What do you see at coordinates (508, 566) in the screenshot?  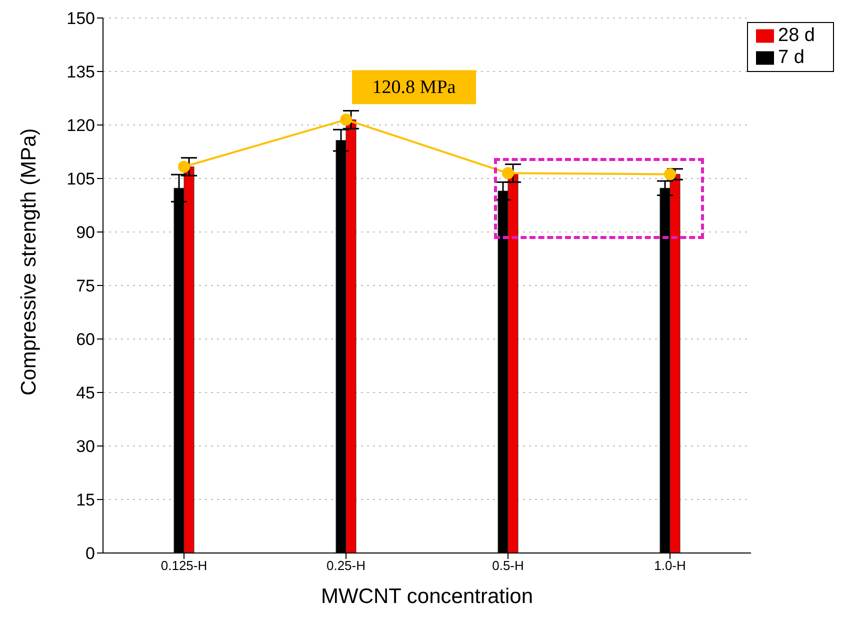 I see `x-tick-label: 0.5-H` at bounding box center [508, 566].